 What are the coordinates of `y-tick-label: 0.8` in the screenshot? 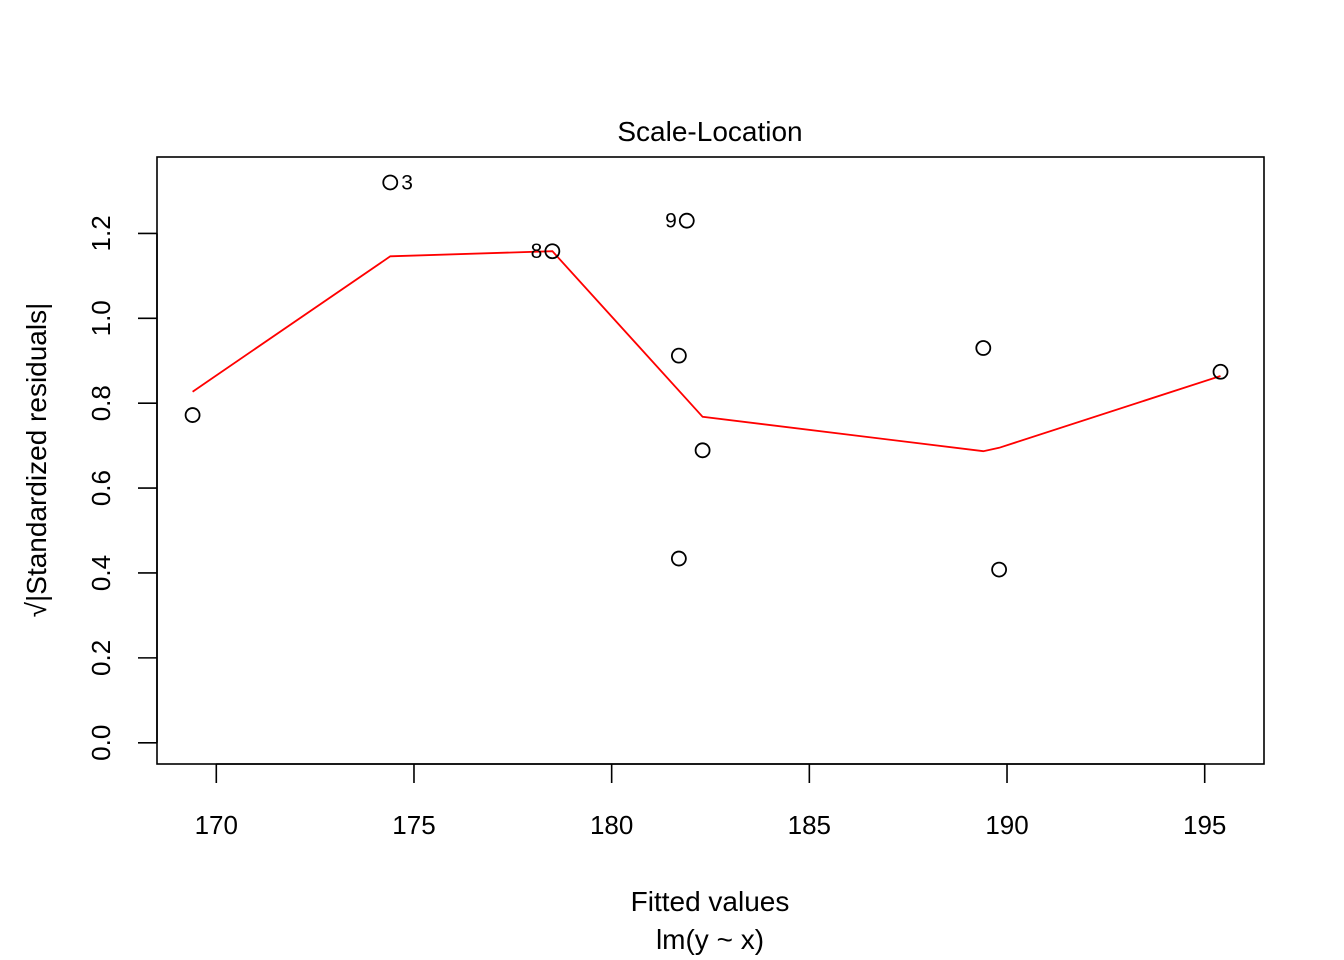 It's located at (101, 403).